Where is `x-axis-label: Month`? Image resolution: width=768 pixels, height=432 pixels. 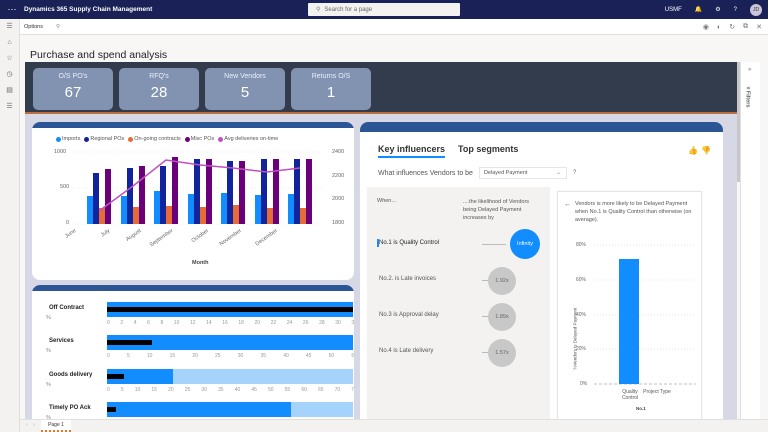 x-axis-label: Month is located at coordinates (200, 263).